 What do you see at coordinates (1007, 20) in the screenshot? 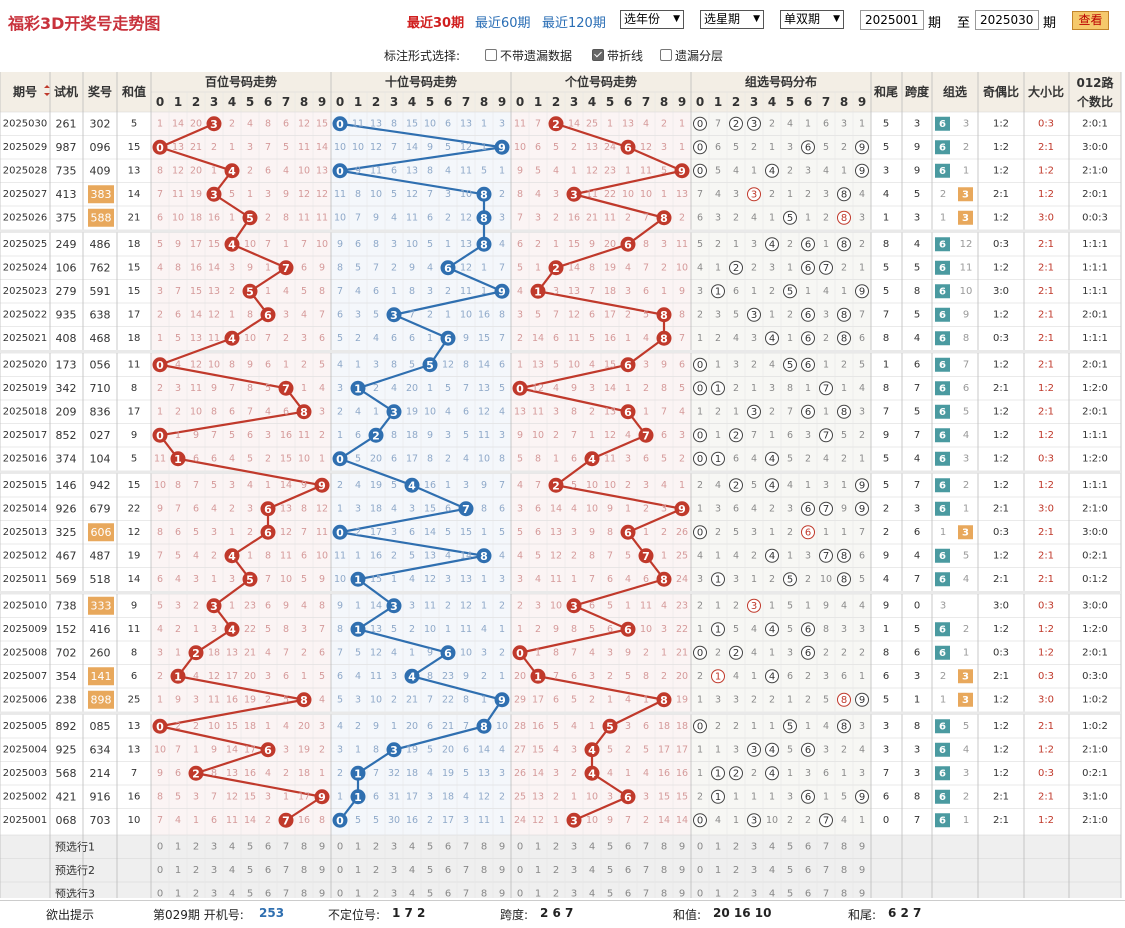
I see `to-issue-input: 2025030` at bounding box center [1007, 20].